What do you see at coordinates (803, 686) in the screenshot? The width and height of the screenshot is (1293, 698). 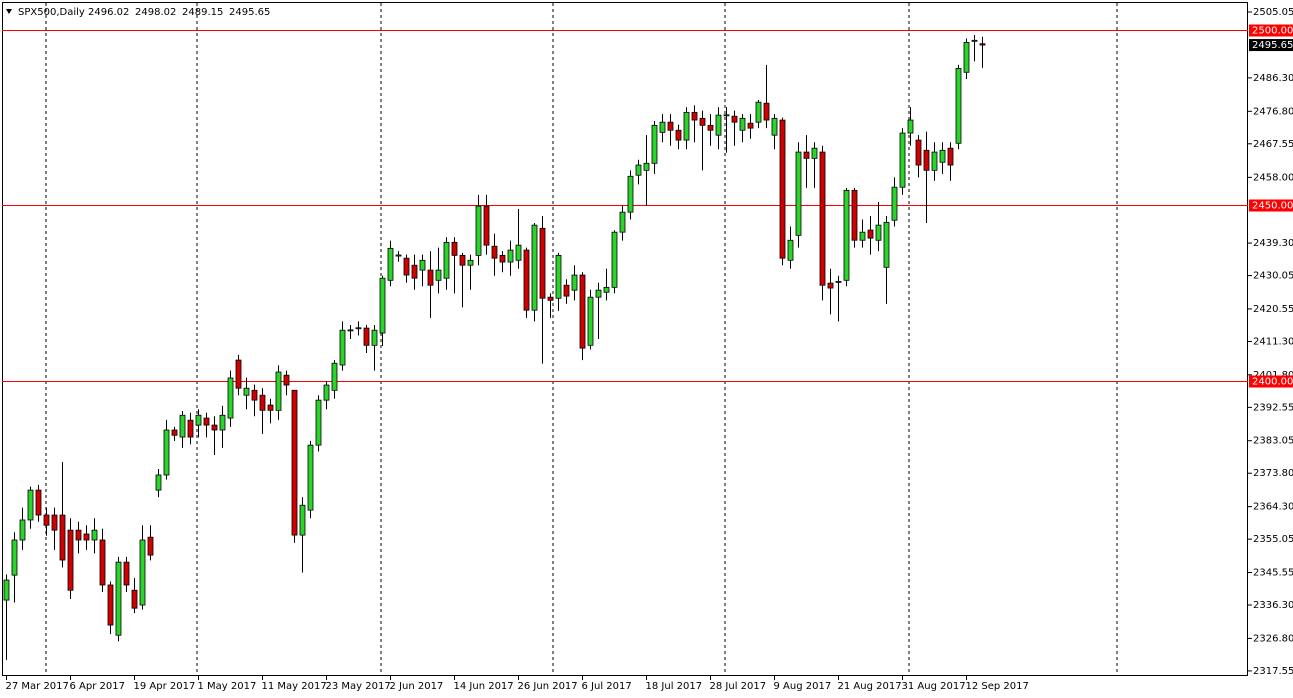 I see `x-tick-label: 9 Aug 2017` at bounding box center [803, 686].